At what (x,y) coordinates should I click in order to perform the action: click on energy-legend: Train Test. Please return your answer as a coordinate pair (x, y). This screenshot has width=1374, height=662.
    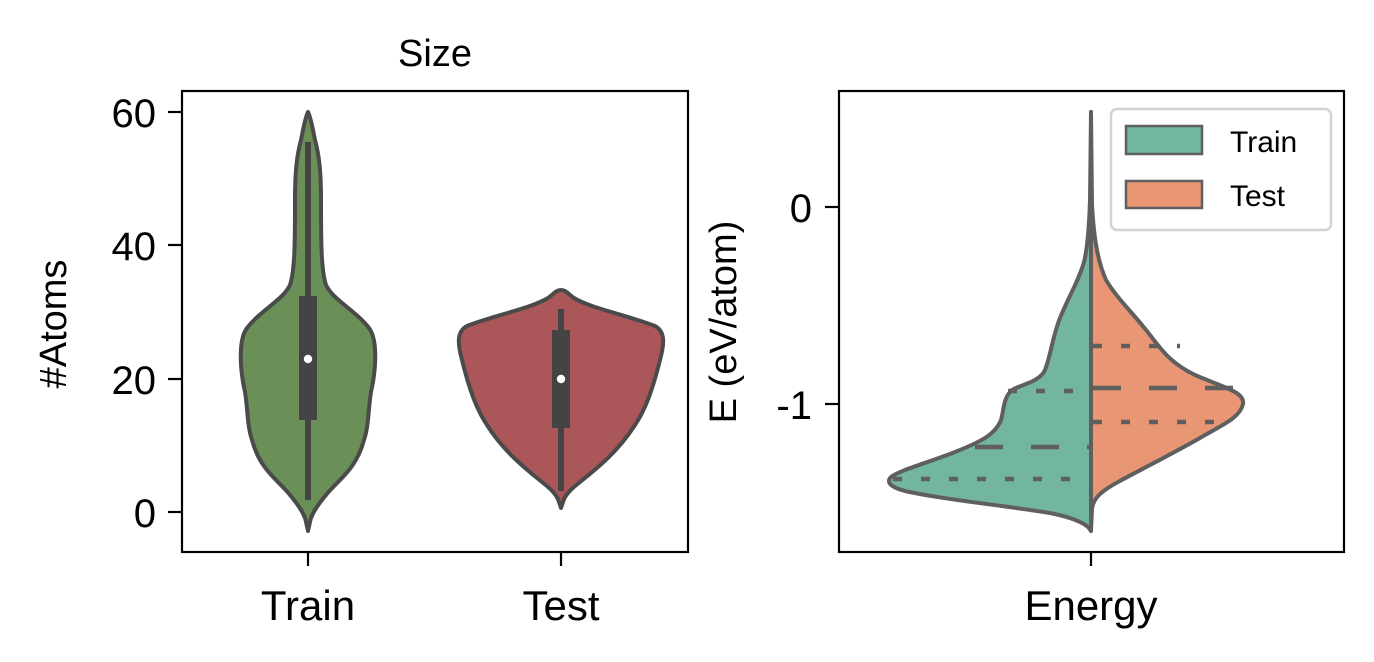
    Looking at the image, I should click on (1221, 169).